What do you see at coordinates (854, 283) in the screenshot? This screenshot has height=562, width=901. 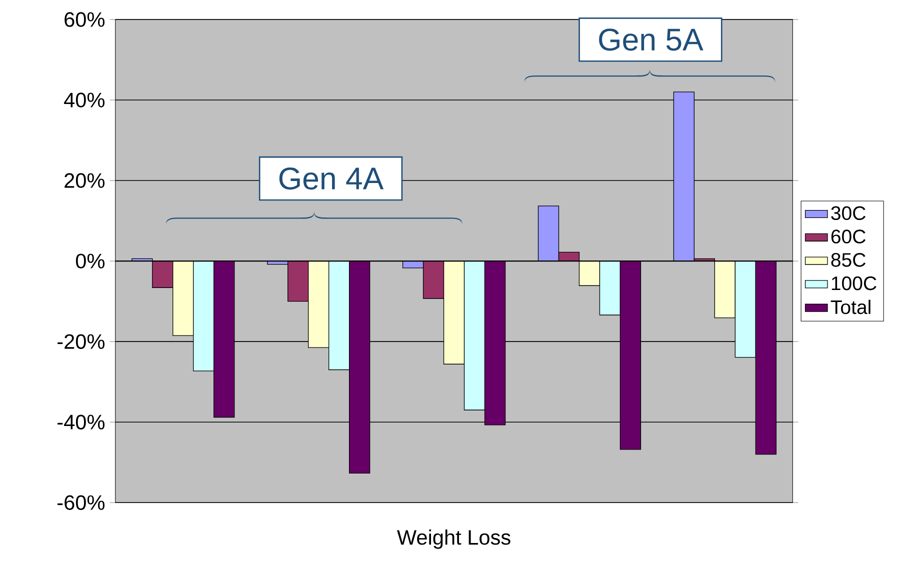 I see `legend-label: 100C` at bounding box center [854, 283].